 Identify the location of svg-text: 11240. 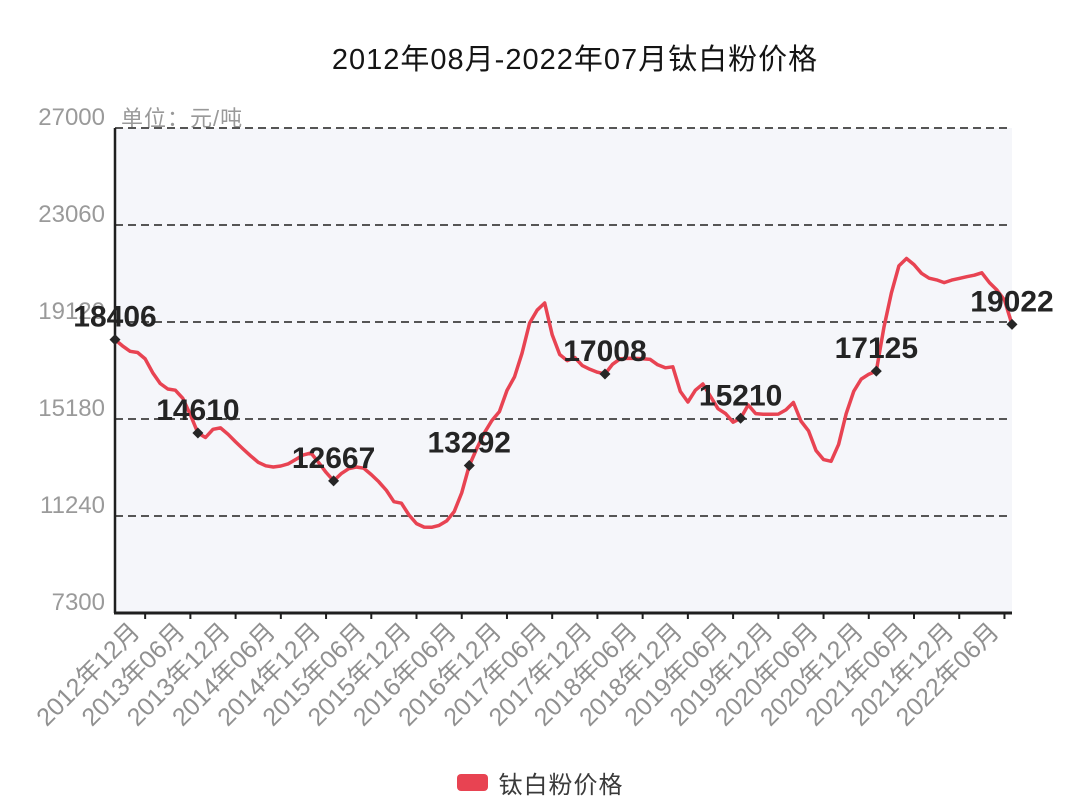
(72, 505).